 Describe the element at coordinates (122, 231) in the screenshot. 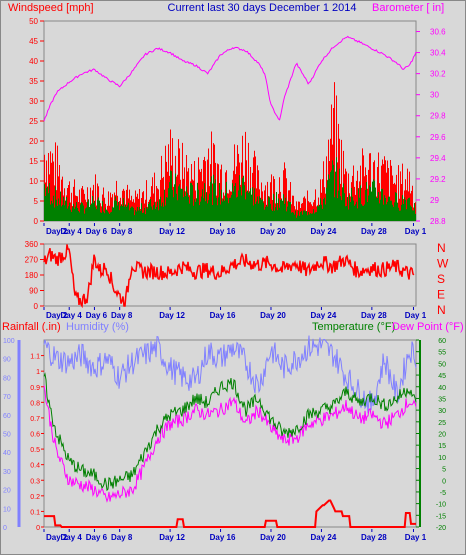

I see `x-tick-label: Day 8` at that location.